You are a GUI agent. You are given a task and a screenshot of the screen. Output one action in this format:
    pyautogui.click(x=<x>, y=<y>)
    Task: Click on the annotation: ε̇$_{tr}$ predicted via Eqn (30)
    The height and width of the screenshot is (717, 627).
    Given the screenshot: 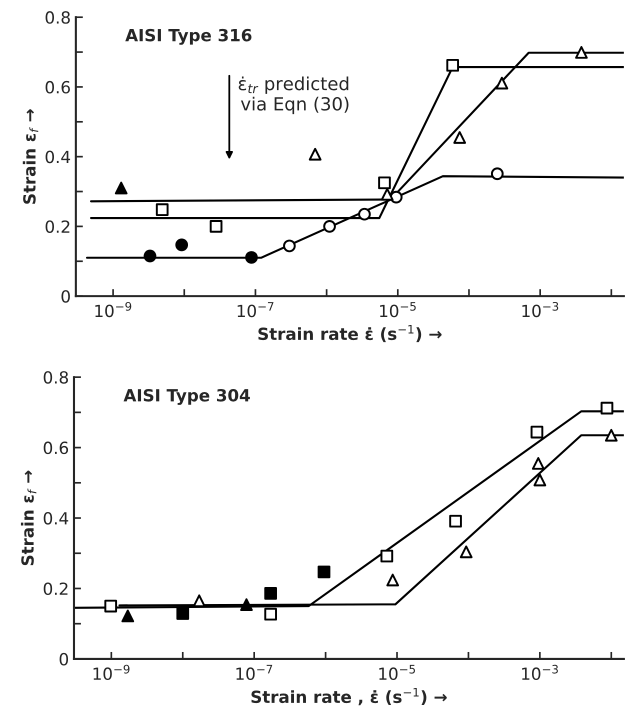 What is the action you would take?
    pyautogui.click(x=293, y=95)
    